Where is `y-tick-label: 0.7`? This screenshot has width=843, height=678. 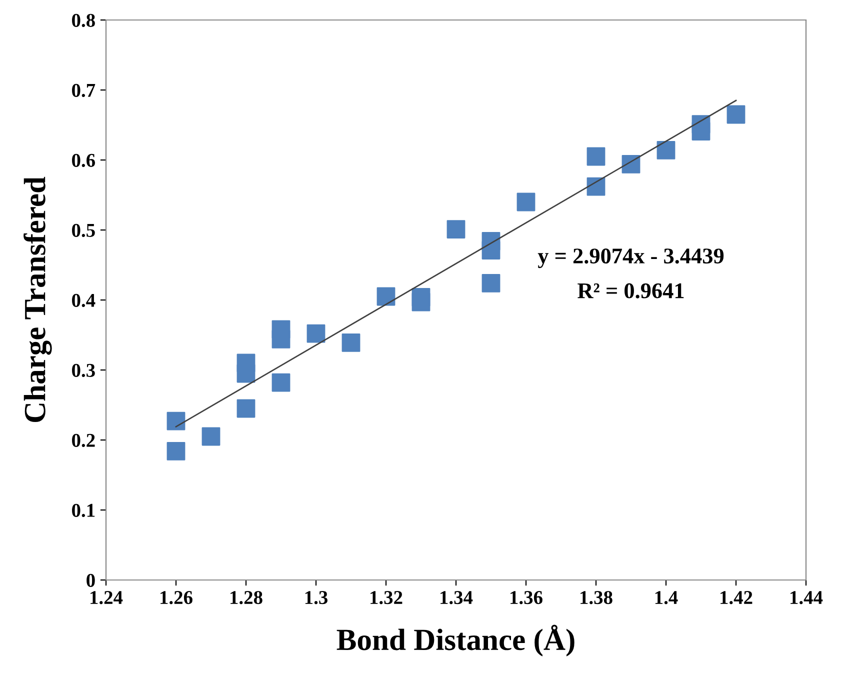 y-tick-label: 0.7 is located at coordinates (84, 91).